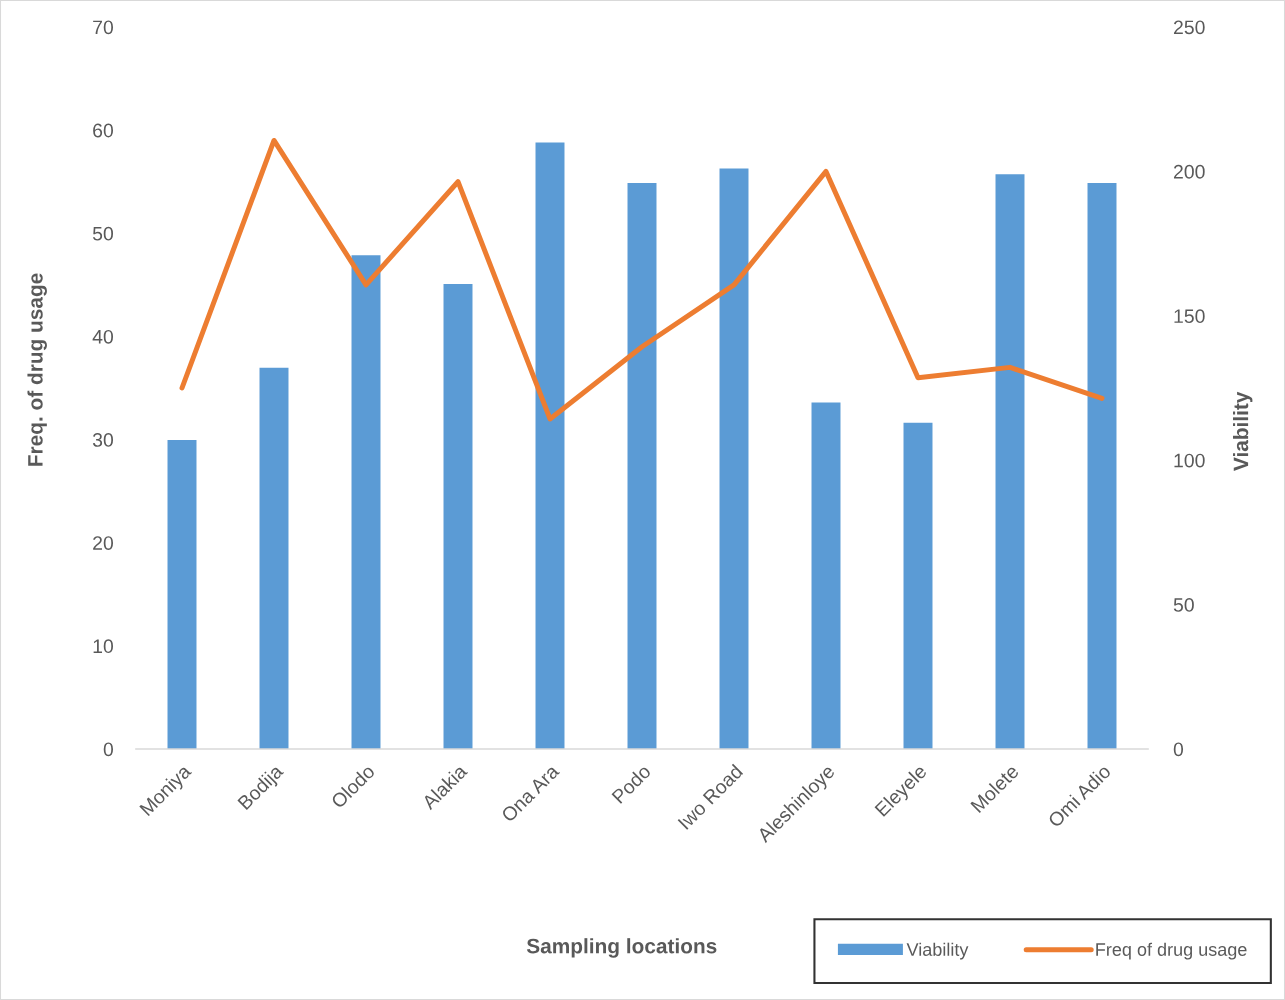  I want to click on y2-tick-label: 100, so click(1189, 460).